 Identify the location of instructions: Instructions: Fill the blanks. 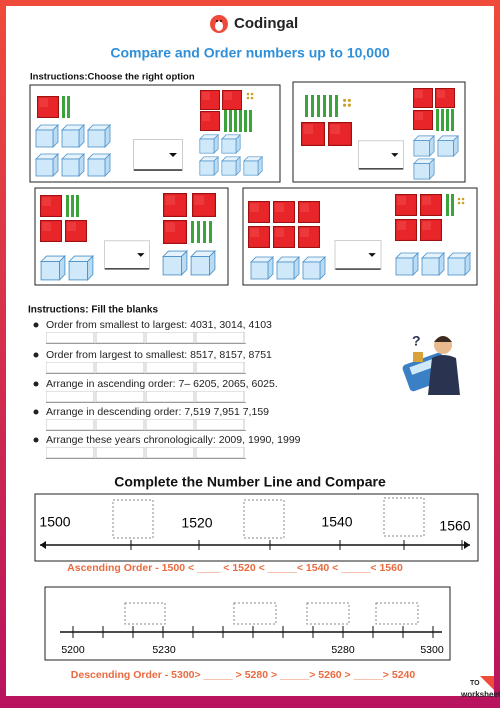
(93, 310).